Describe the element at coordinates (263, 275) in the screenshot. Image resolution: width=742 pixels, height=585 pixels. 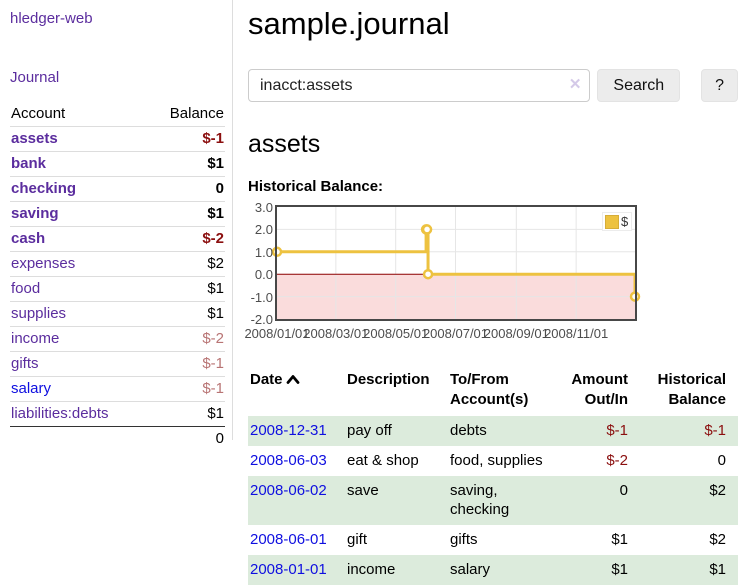
I see `y-axis-tick-label: 0.0` at that location.